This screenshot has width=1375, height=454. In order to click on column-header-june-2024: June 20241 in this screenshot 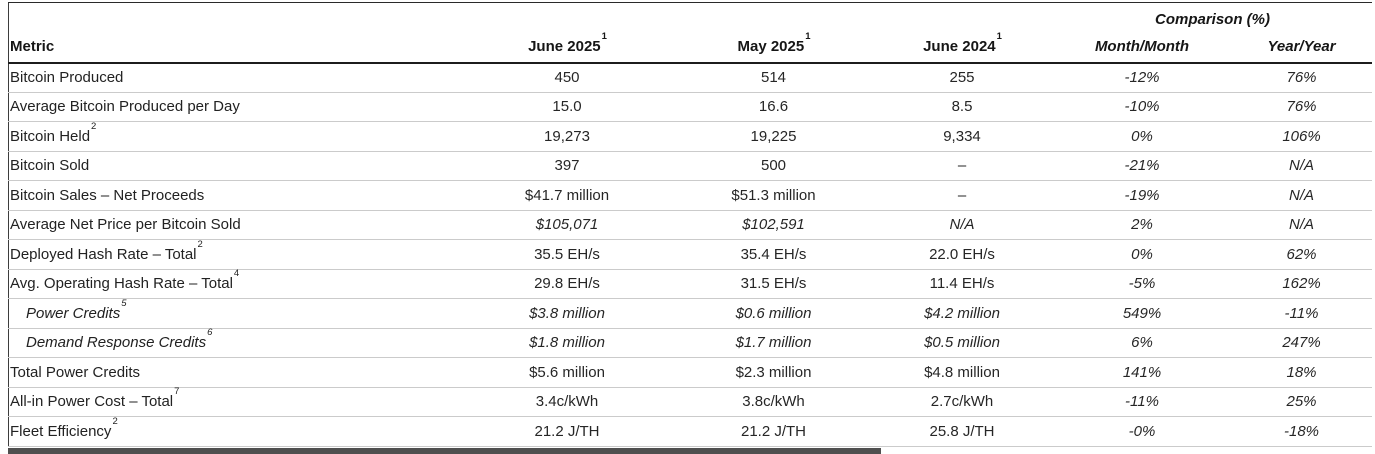, I will do `click(962, 46)`.